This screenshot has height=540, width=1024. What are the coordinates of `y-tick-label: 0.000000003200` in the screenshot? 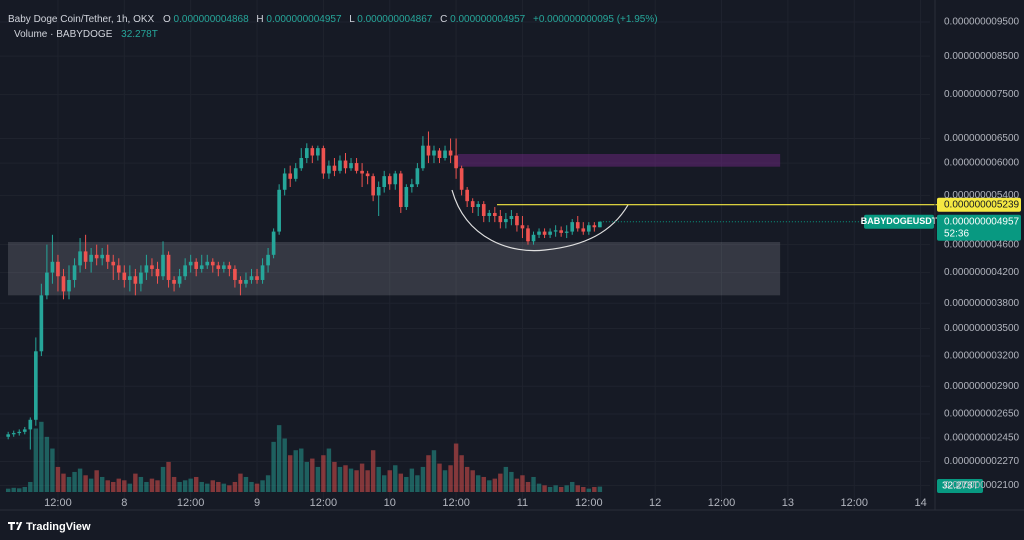 It's located at (982, 356).